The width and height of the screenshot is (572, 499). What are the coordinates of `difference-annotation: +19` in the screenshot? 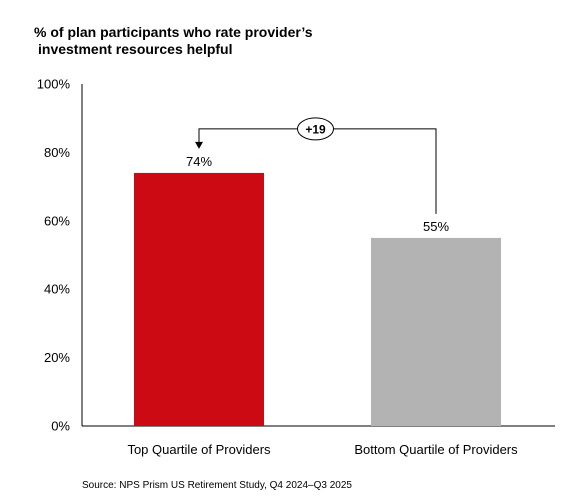 It's located at (316, 165).